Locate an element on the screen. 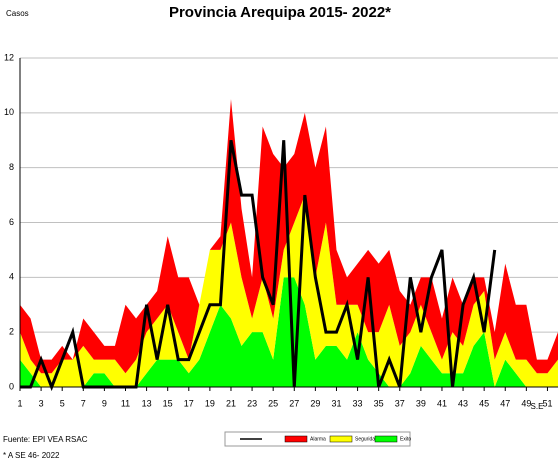  x-tick-label: 43 is located at coordinates (463, 403).